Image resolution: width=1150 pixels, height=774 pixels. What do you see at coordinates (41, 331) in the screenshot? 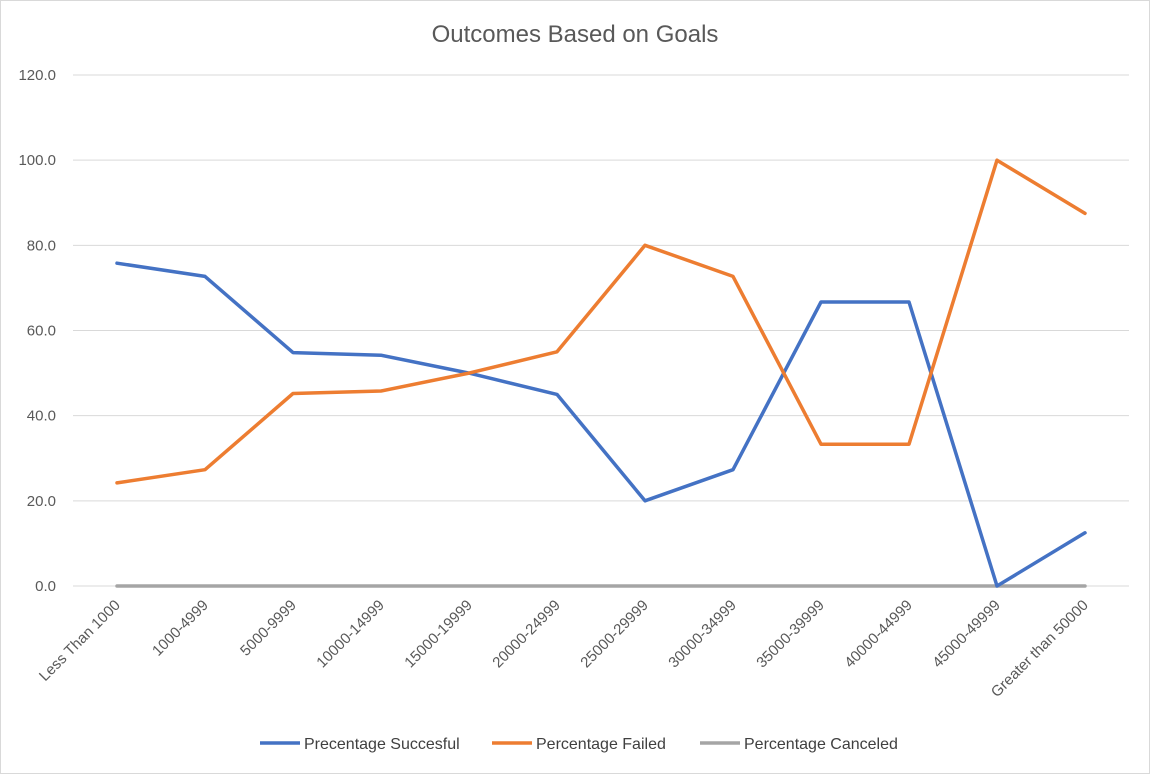
I see `y-tick-label: 60.0` at bounding box center [41, 331].